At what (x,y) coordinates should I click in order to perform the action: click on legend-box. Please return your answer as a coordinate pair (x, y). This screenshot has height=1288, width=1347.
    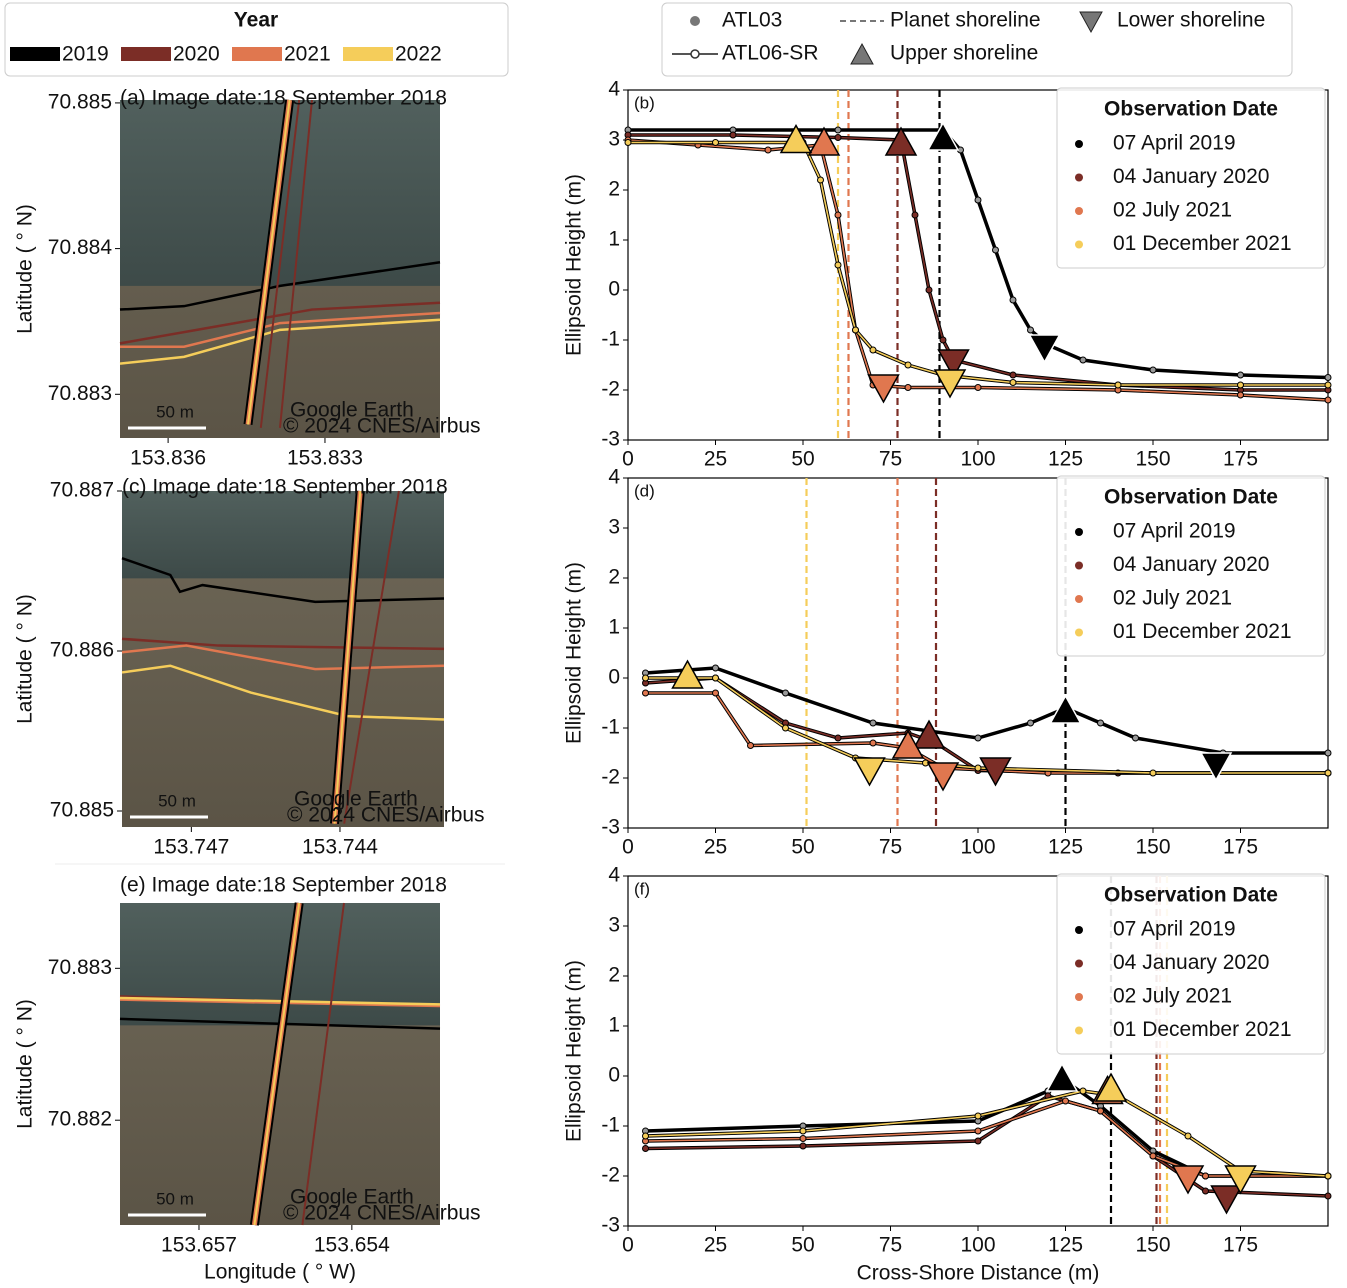
    Looking at the image, I should click on (977, 39).